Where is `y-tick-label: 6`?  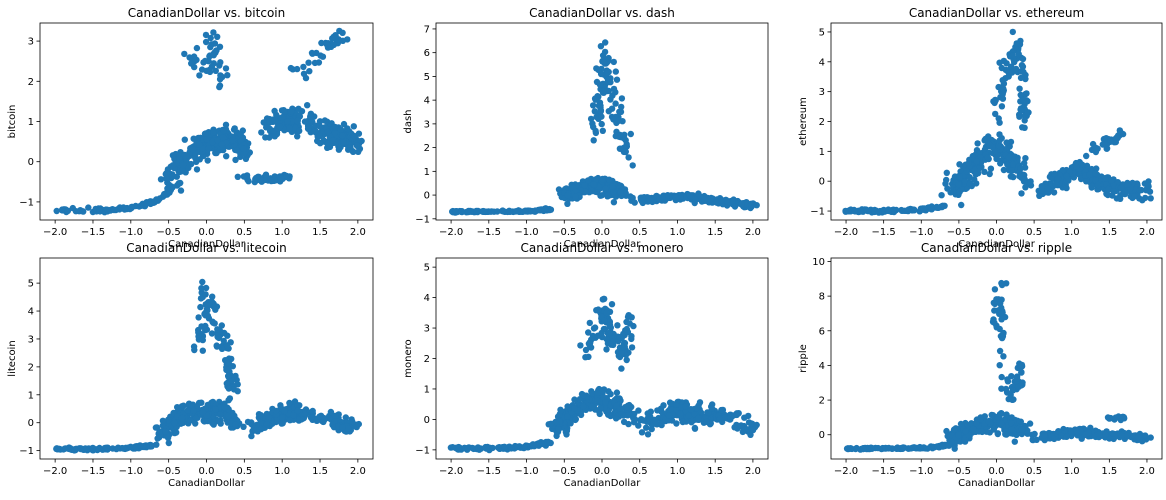 y-tick-label: 6 is located at coordinates (427, 53).